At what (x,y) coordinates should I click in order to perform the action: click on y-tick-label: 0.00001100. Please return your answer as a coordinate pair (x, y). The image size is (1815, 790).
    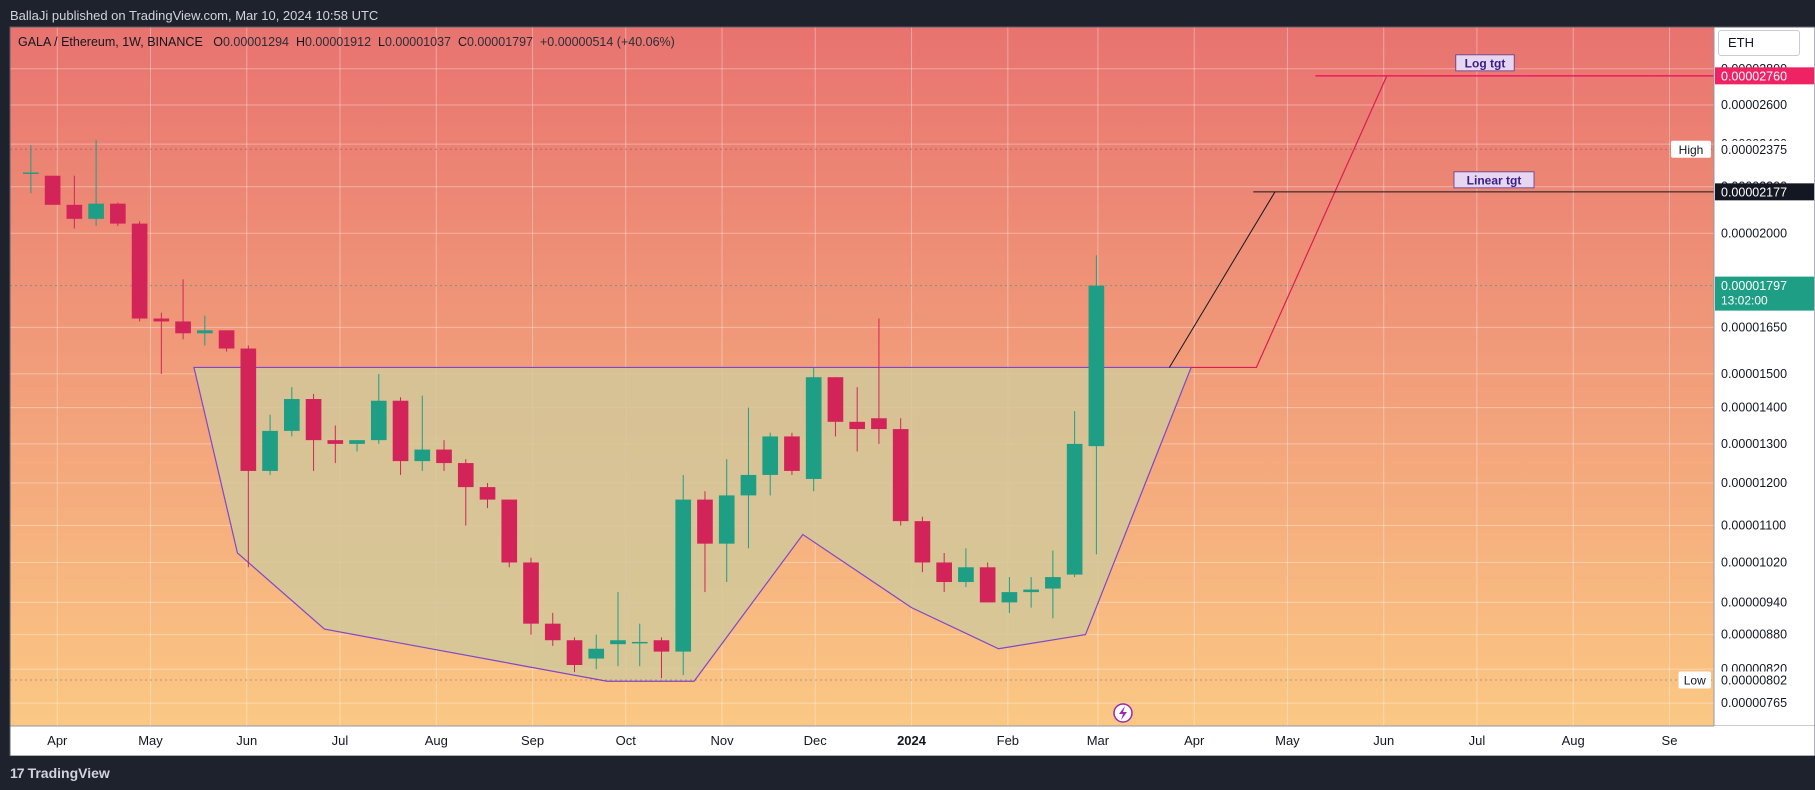
    Looking at the image, I should click on (1753, 526).